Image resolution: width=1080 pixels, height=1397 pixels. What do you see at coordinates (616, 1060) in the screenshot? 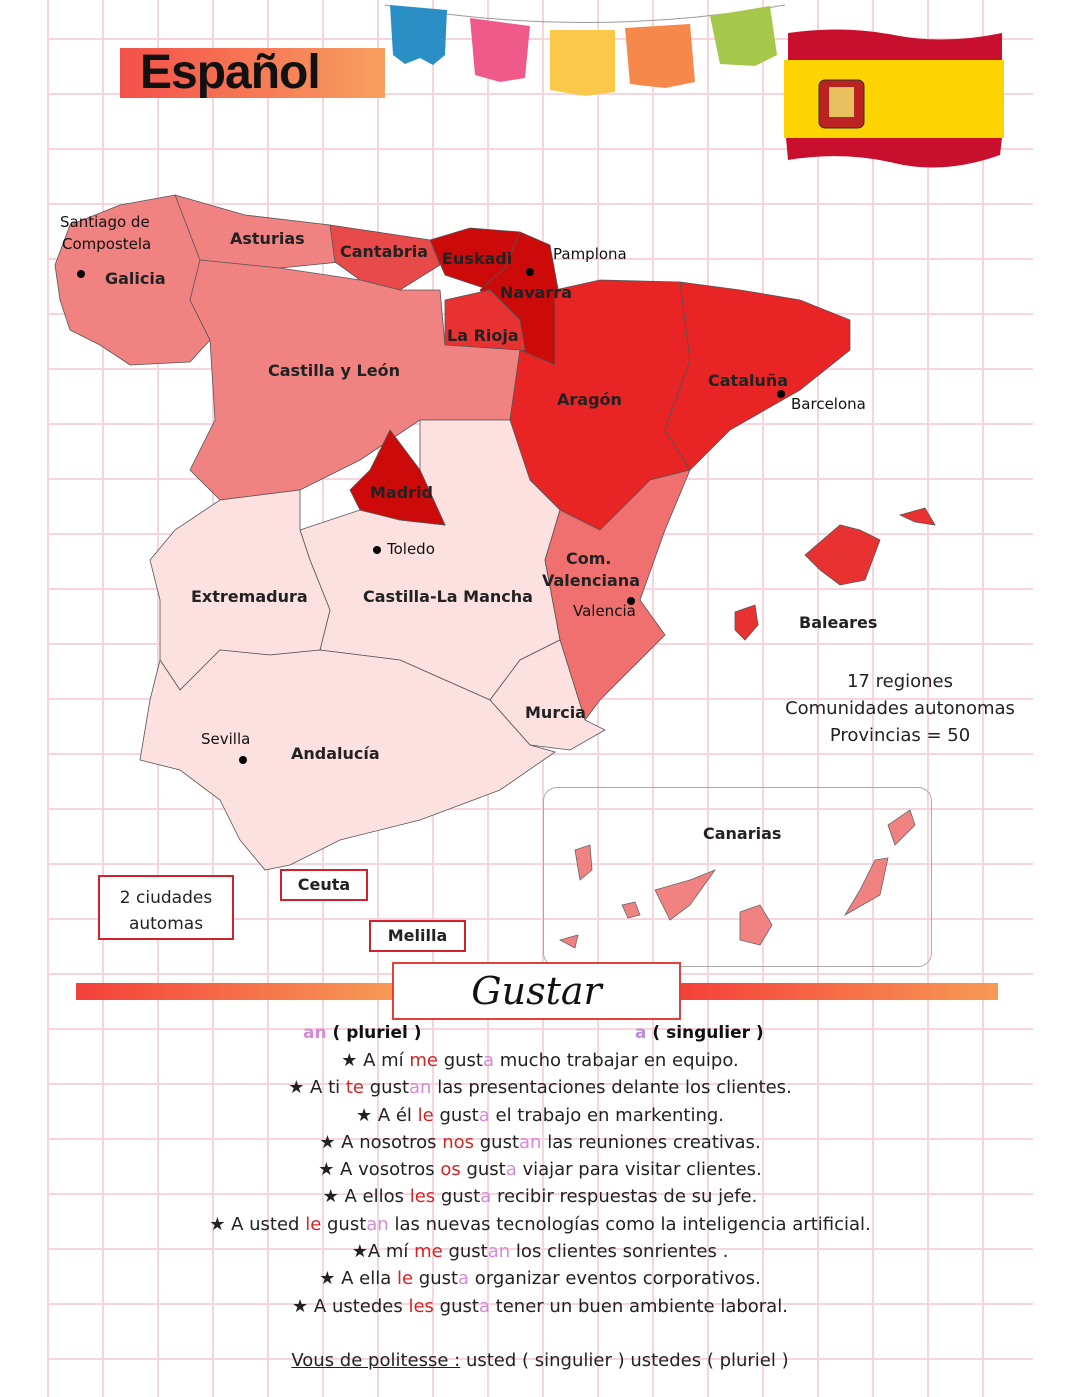
I see `sentence-rest: mucho trabajar en equipo.` at bounding box center [616, 1060].